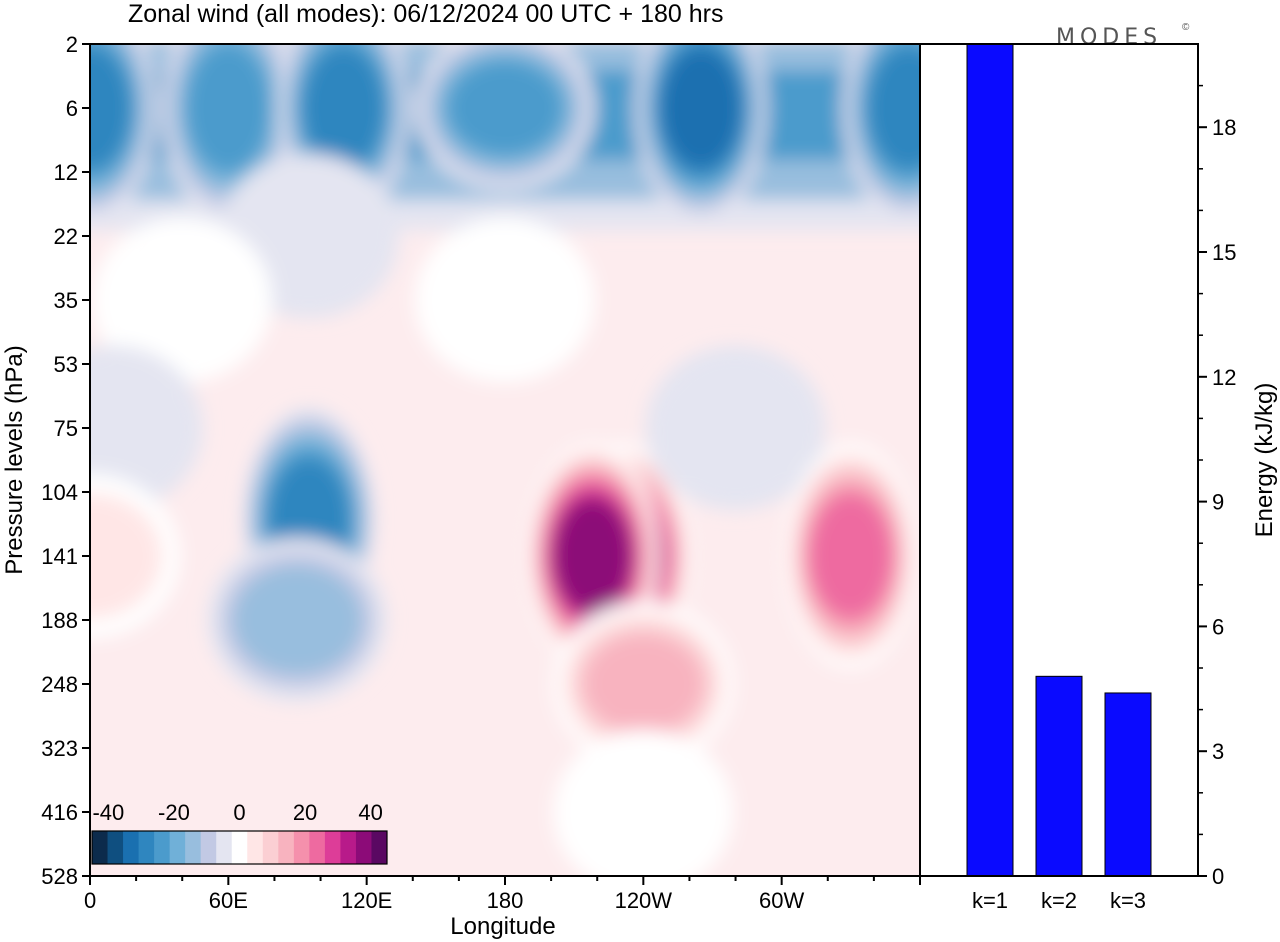 This screenshot has height=942, width=1280. What do you see at coordinates (1264, 460) in the screenshot?
I see `energy-axis-label: Energy (kJ/kg)` at bounding box center [1264, 460].